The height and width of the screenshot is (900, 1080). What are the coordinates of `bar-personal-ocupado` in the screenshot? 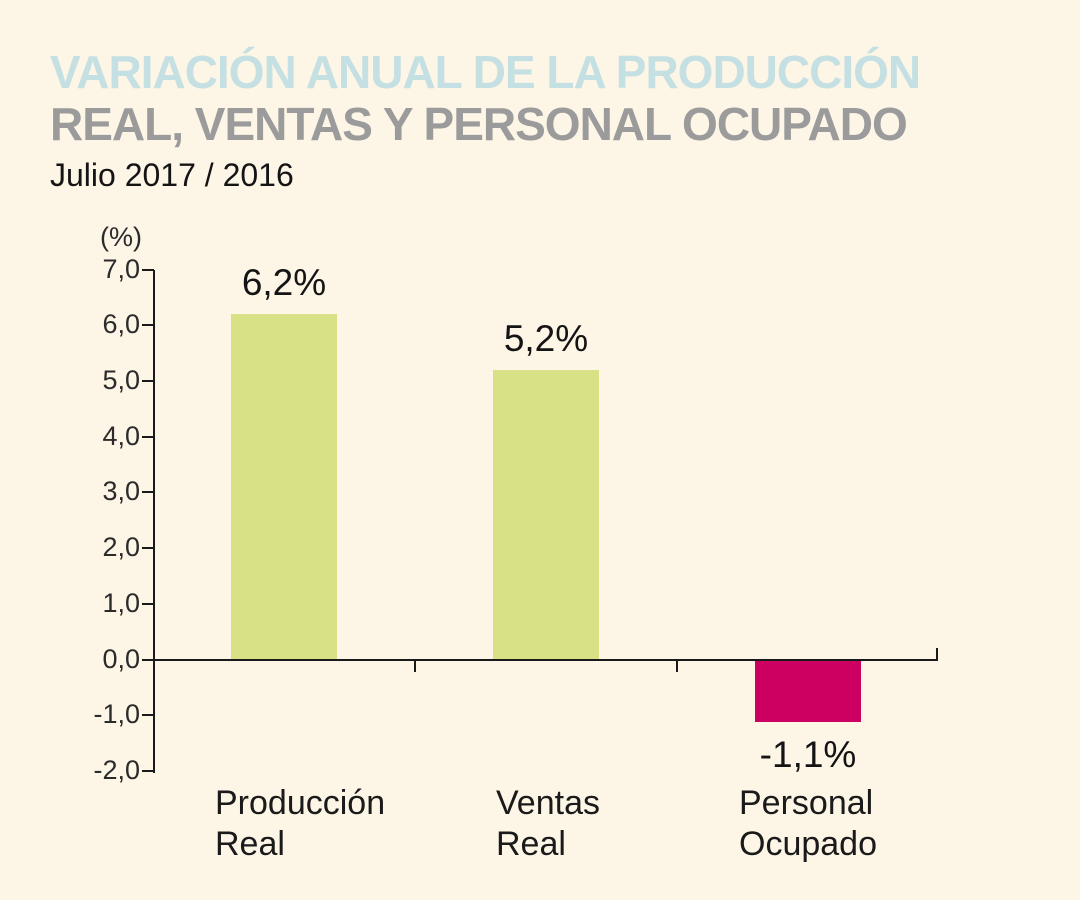 It's located at (808, 691).